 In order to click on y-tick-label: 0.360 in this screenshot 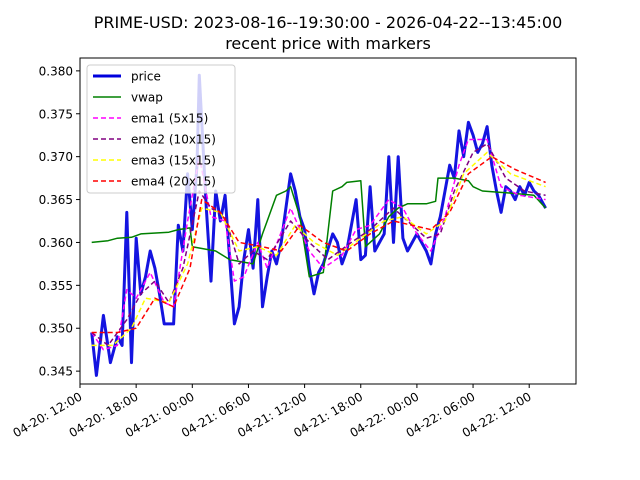, I will do `click(56, 243)`.